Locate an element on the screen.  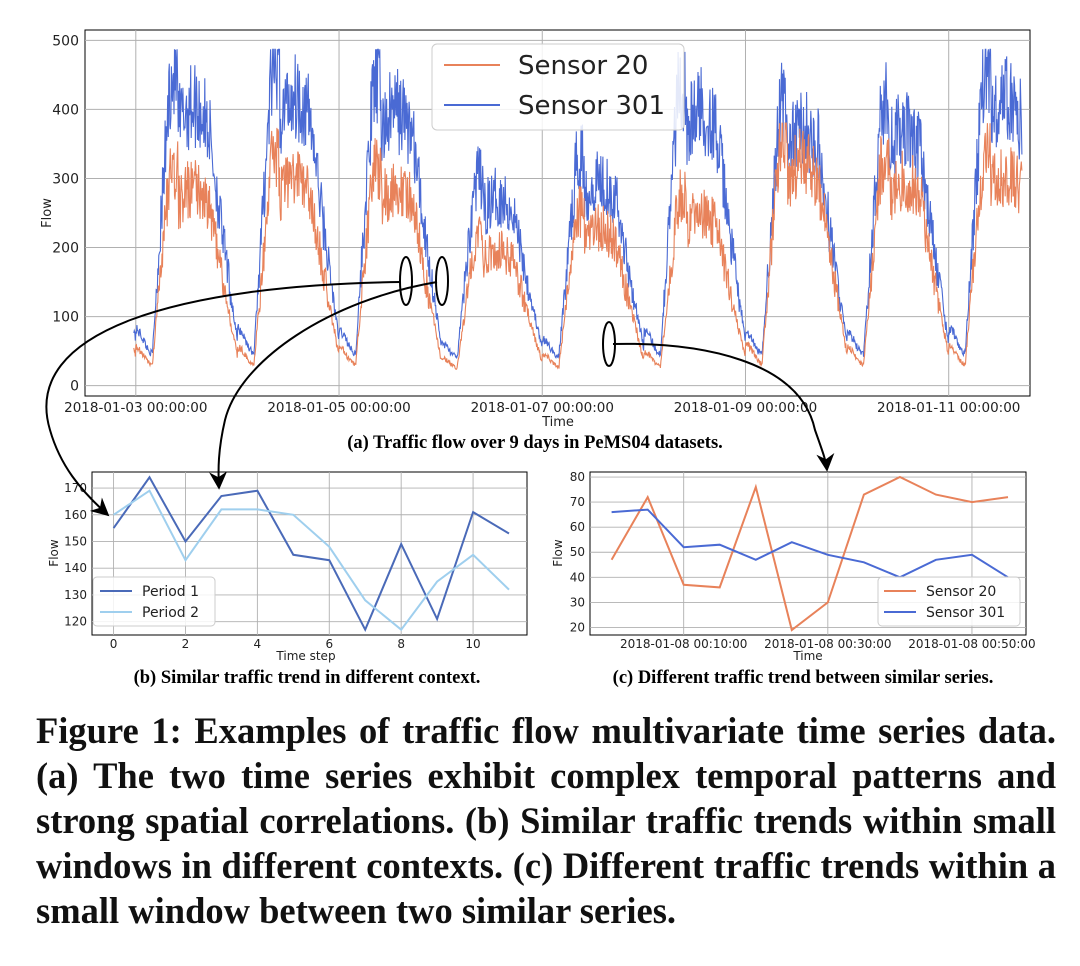
y-tick-label: 20 is located at coordinates (577, 627).